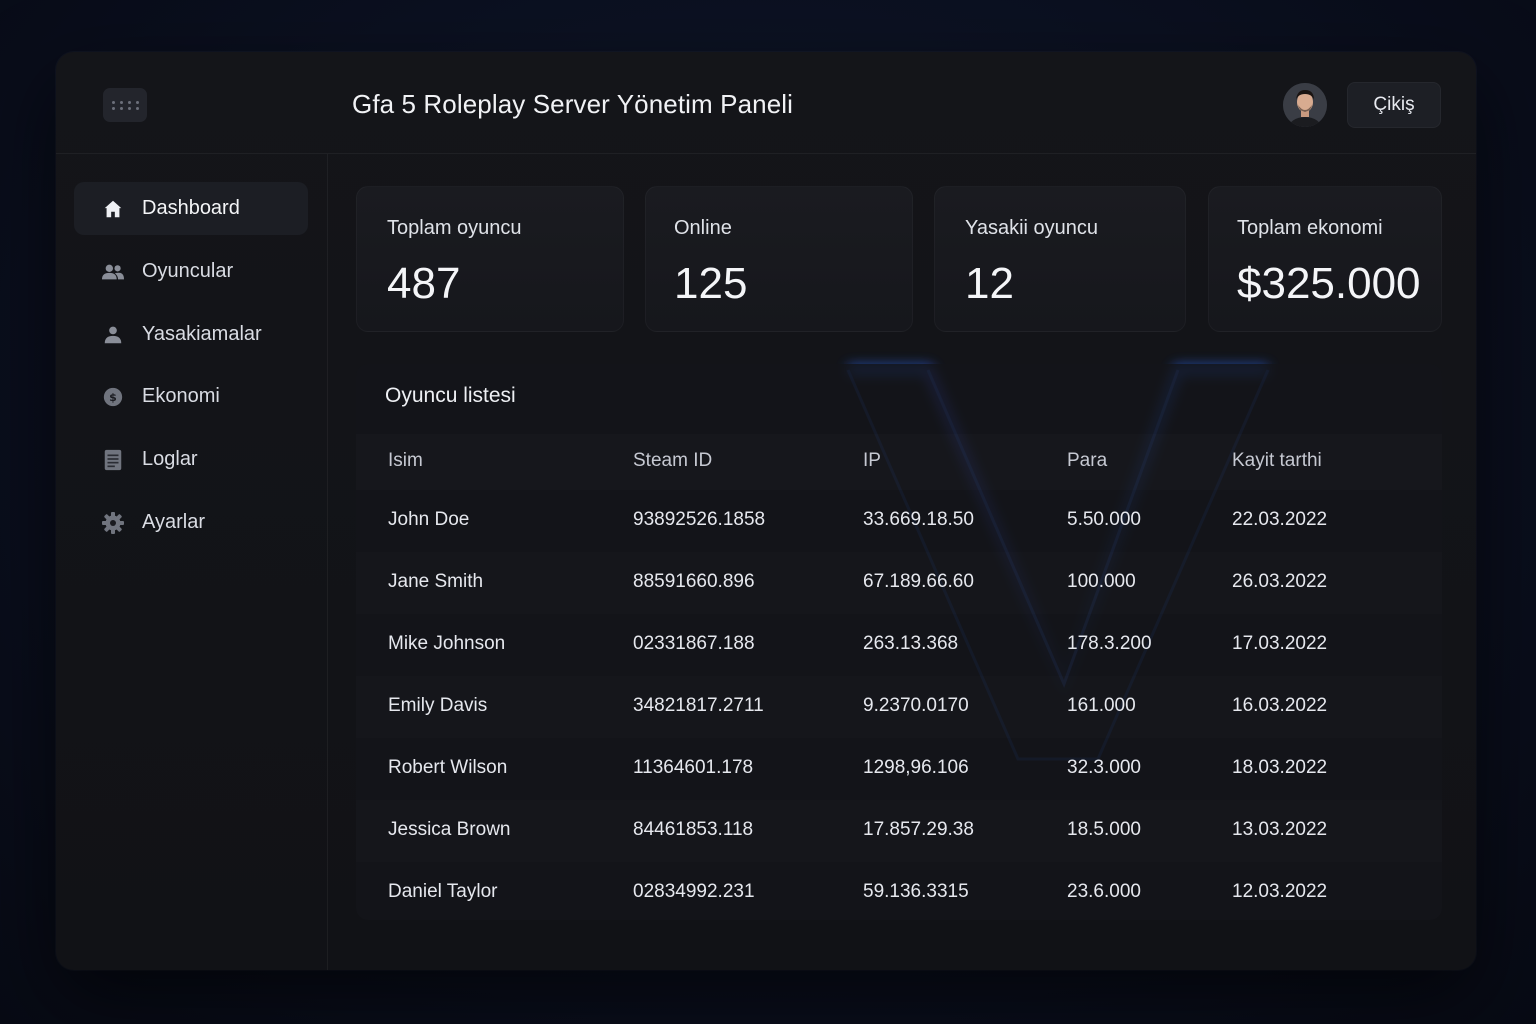 The width and height of the screenshot is (1536, 1024). What do you see at coordinates (1280, 829) in the screenshot?
I see `cell-date: 13.03.2022` at bounding box center [1280, 829].